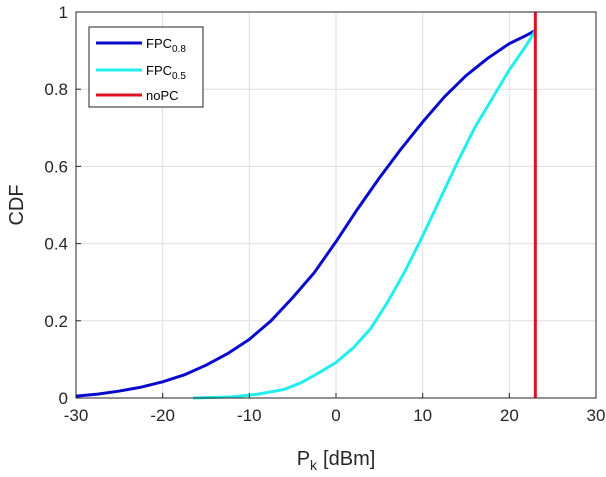 This screenshot has height=477, width=606. I want to click on x-tick-label: -30, so click(76, 415).